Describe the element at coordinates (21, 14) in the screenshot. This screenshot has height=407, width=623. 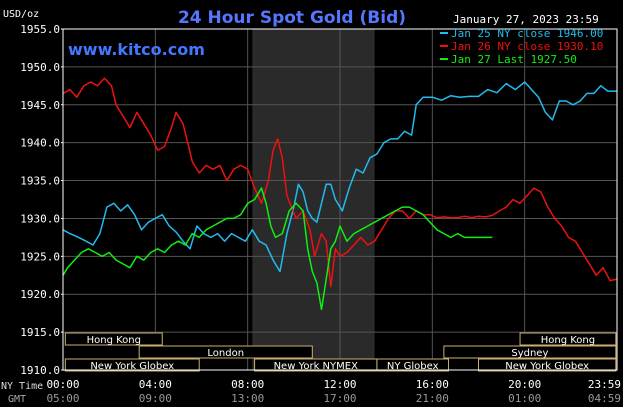
I see `y-unit-label: USD/oz` at that location.